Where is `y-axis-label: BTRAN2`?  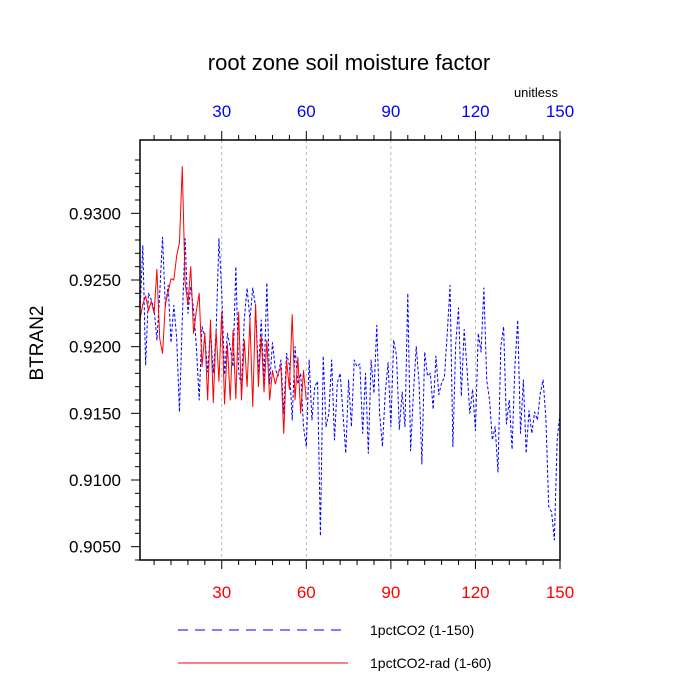
y-axis-label: BTRAN2 is located at coordinates (37, 343).